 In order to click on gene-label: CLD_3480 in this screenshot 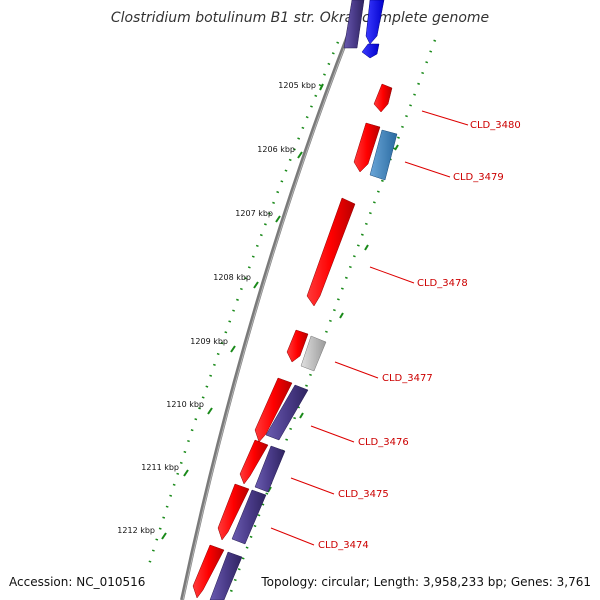, I will do `click(495, 125)`.